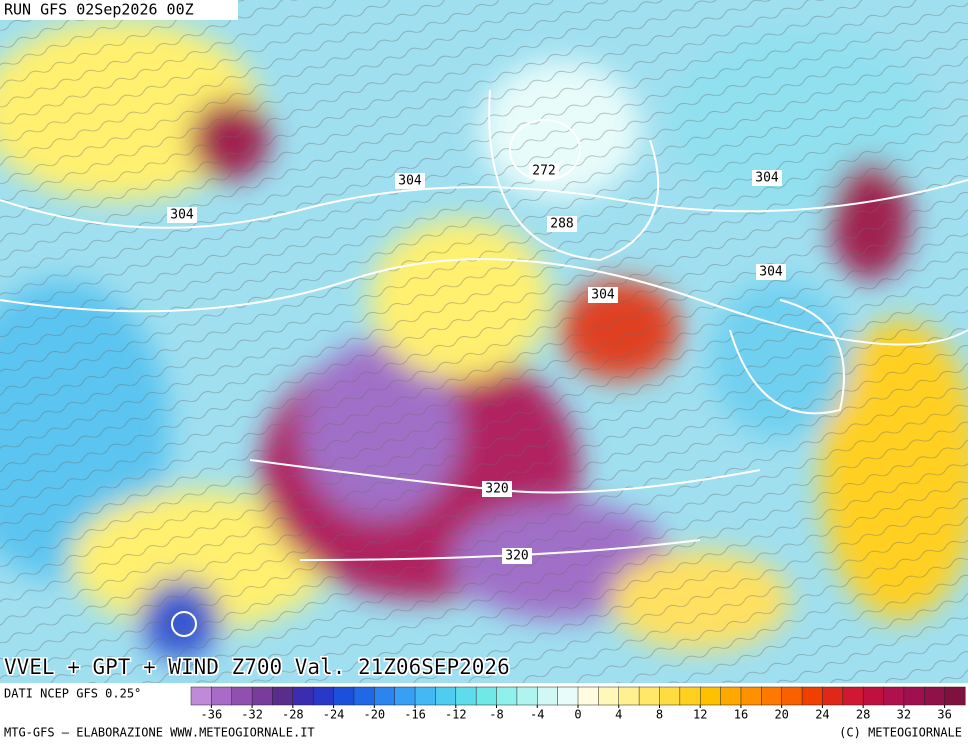 Image resolution: width=968 pixels, height=749 pixels. I want to click on colorbar-tick-label: 16, so click(741, 715).